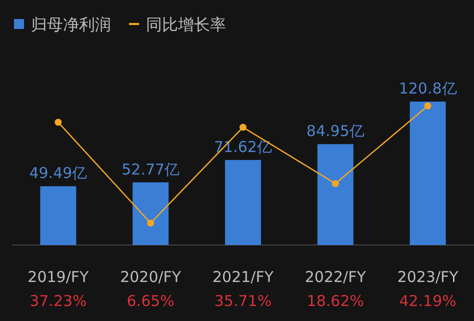 The image size is (474, 321). What do you see at coordinates (151, 169) in the screenshot?
I see `data-label: 52.77亿` at bounding box center [151, 169].